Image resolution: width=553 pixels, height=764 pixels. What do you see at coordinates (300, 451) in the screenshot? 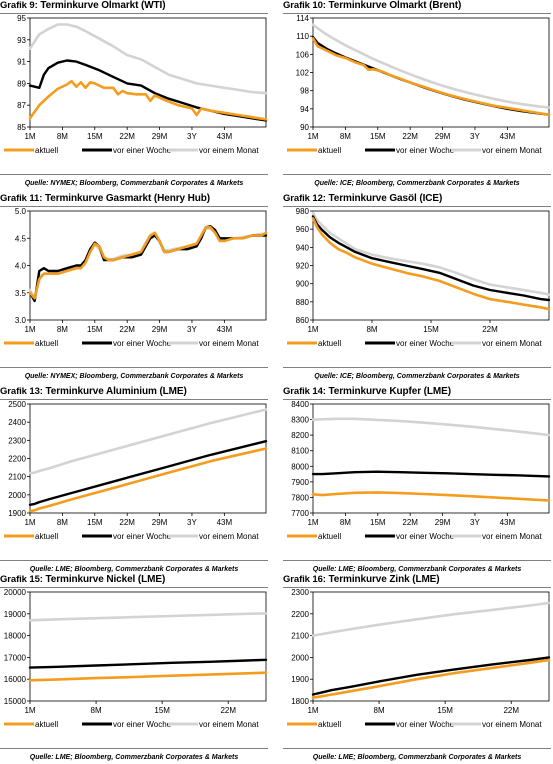
I see `y-tick-label: 8100` at bounding box center [300, 451].